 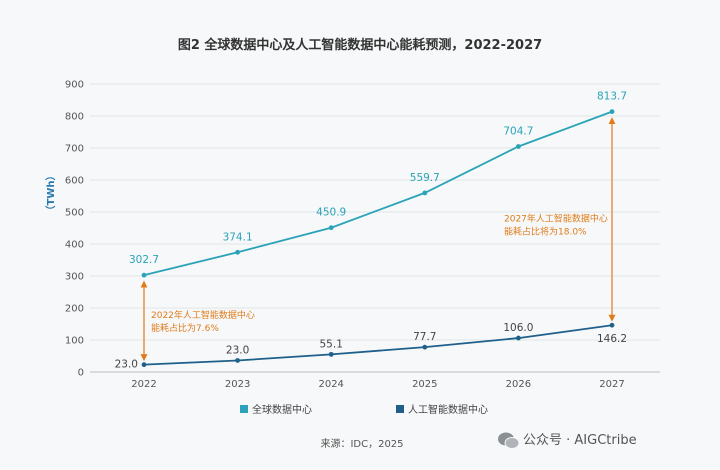 I want to click on data-label: 146.2, so click(x=612, y=339).